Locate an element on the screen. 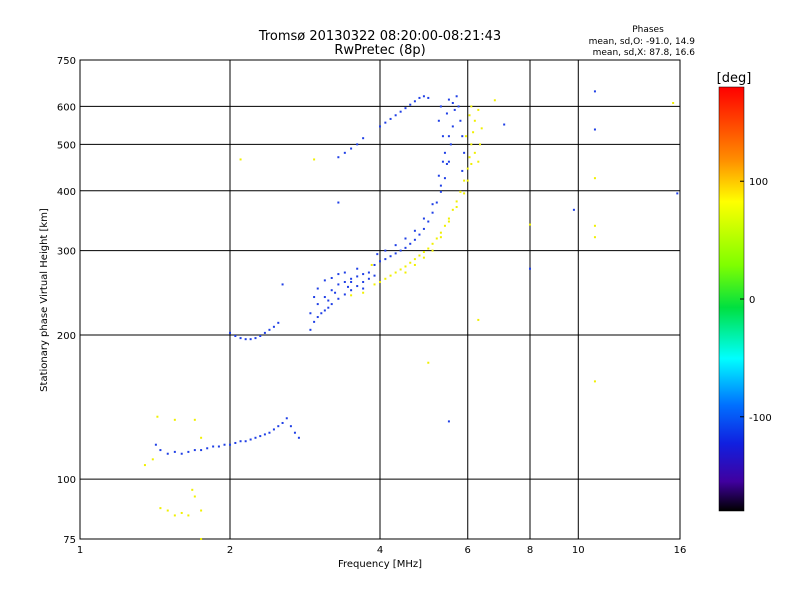 This screenshot has height=600, width=800. colorbar-ticks: 100 0 -100 is located at coordinates (756, 300).